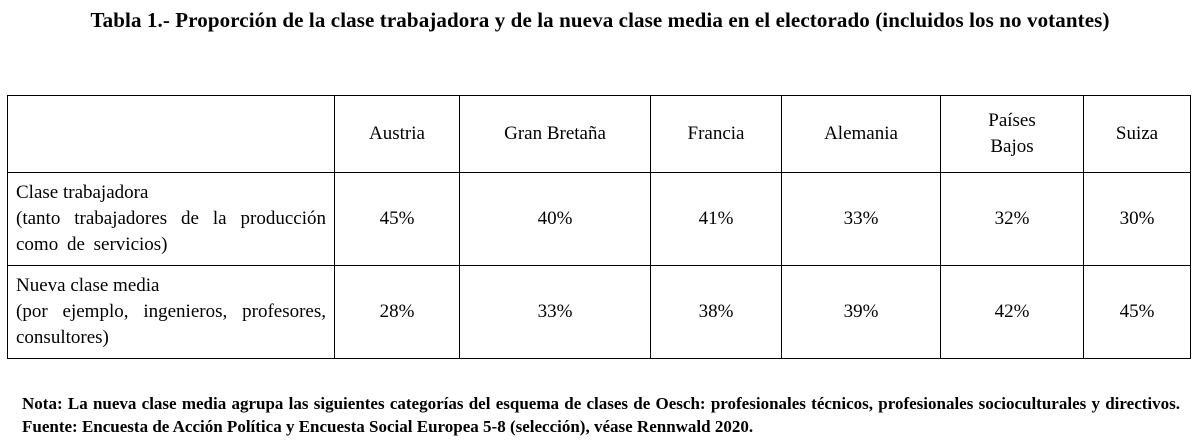  What do you see at coordinates (397, 312) in the screenshot?
I see `table-cell: 28%` at bounding box center [397, 312].